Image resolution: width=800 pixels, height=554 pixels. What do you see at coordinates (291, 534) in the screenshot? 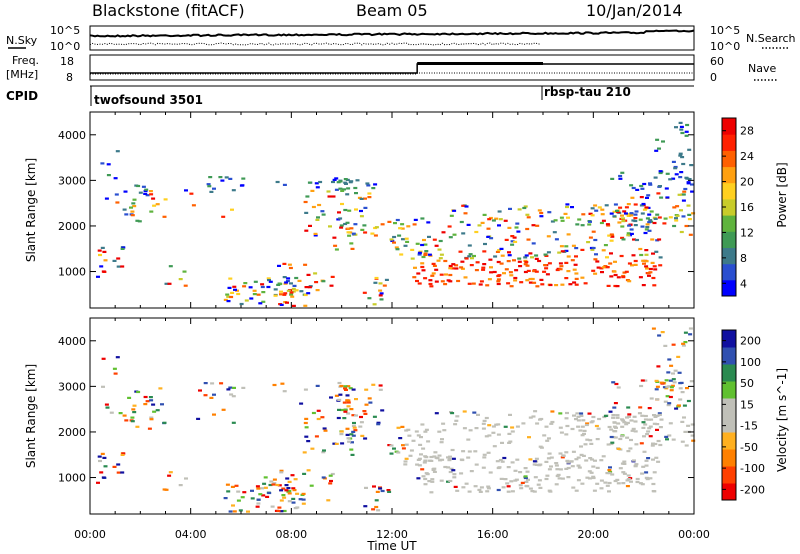
I see `x-tick-label: 08:00` at bounding box center [291, 534].